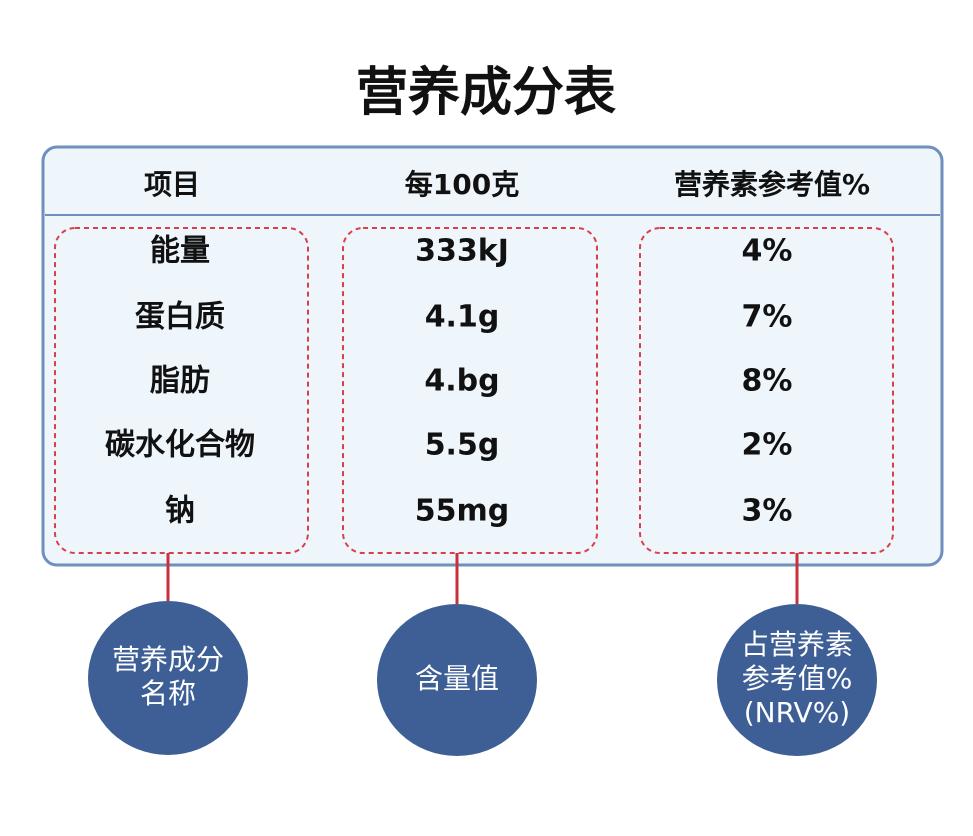 This screenshot has height=836, width=973. I want to click on table-cell: 碳水化合物, so click(180, 445).